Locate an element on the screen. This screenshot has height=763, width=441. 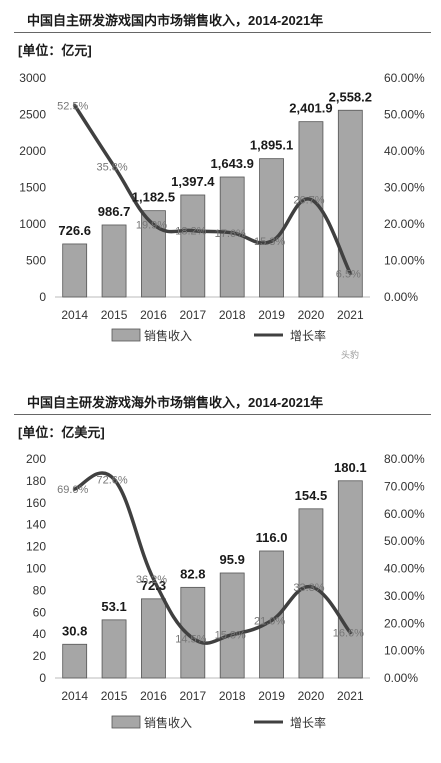
y-tick-label: 120 is located at coordinates (36, 547).